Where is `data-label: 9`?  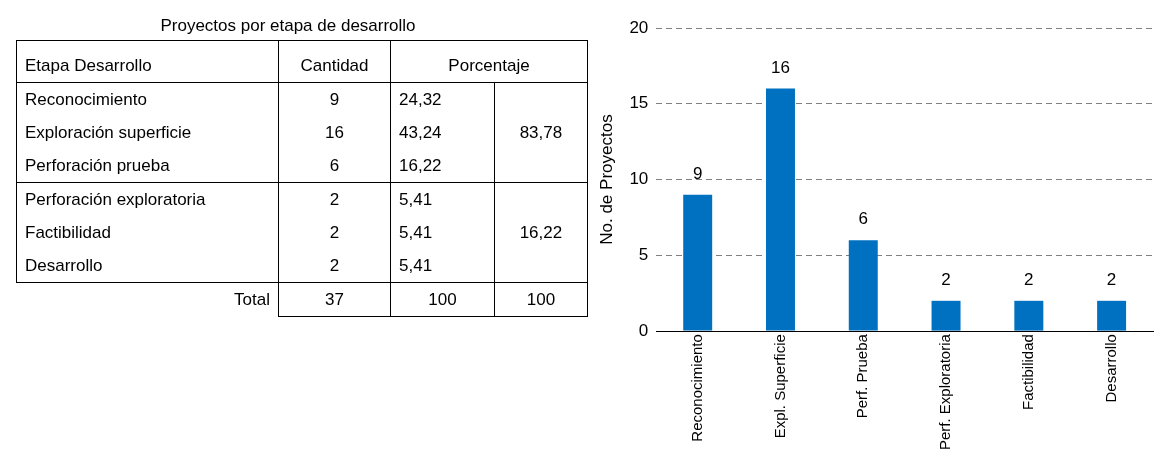 data-label: 9 is located at coordinates (697, 173).